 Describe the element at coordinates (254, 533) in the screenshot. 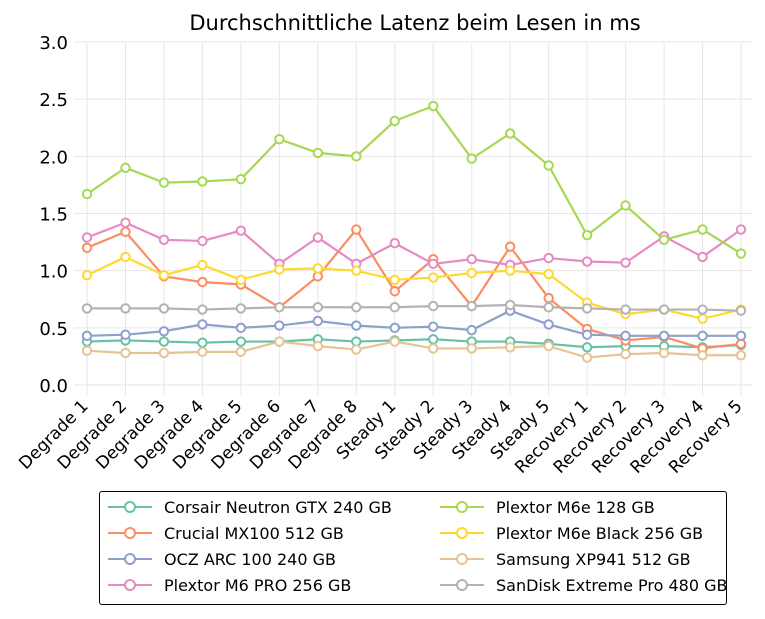

I see `legend-label: Crucial MX100 512 GB` at that location.